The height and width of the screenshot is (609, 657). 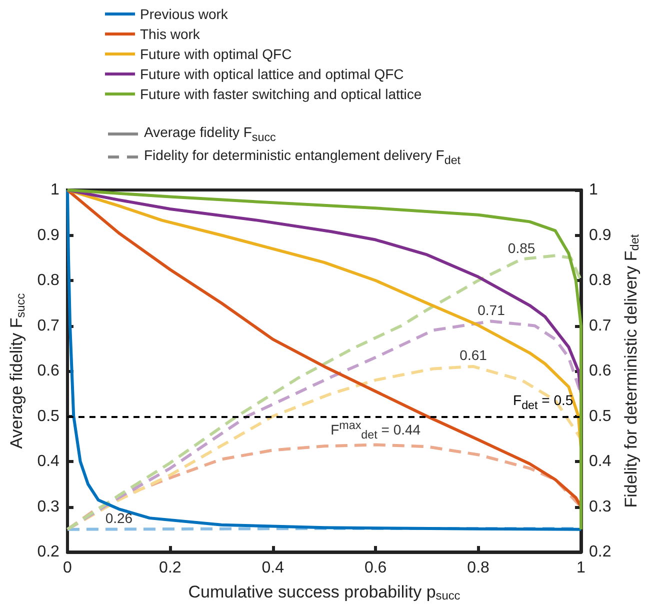 What do you see at coordinates (581, 568) in the screenshot?
I see `x-tick-label: 1` at bounding box center [581, 568].